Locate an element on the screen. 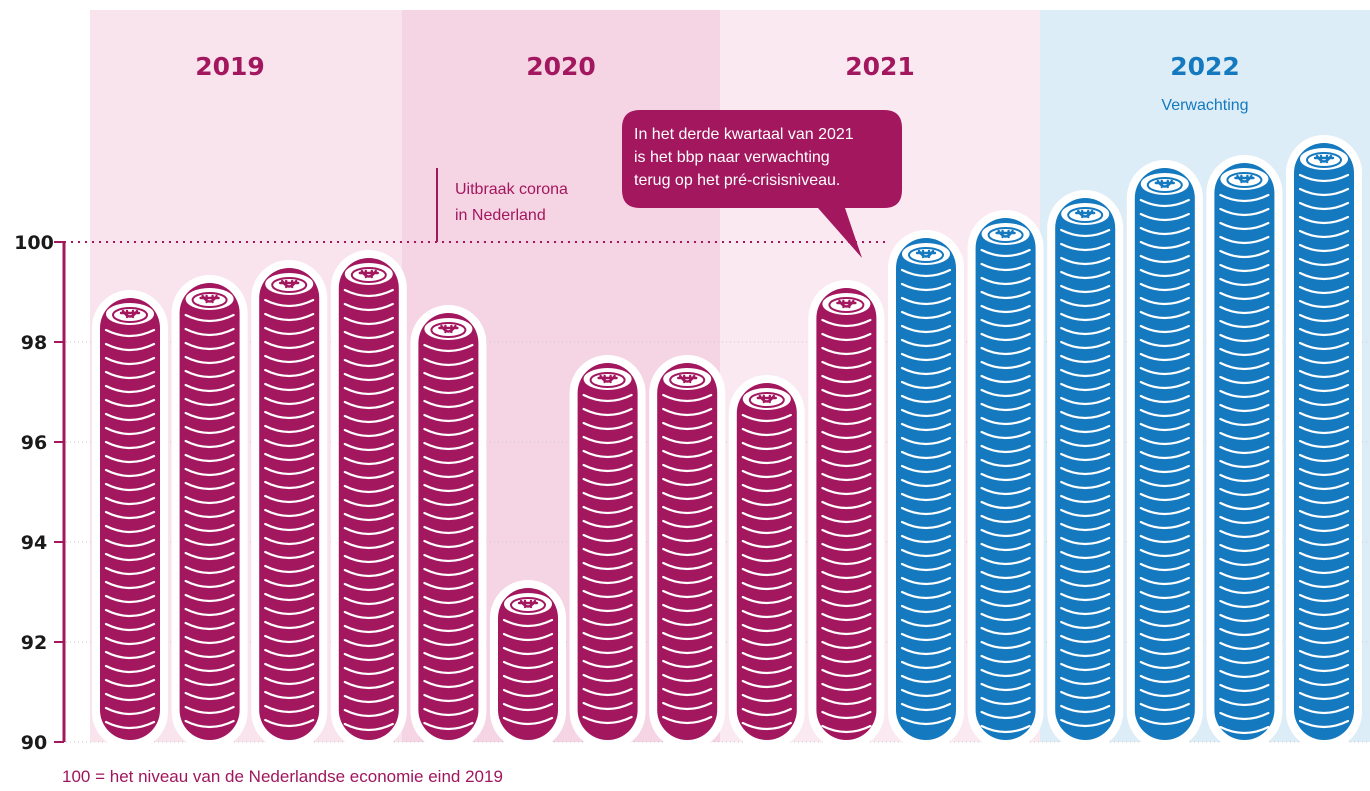  bar-2021-Q1 is located at coordinates (766, 562).